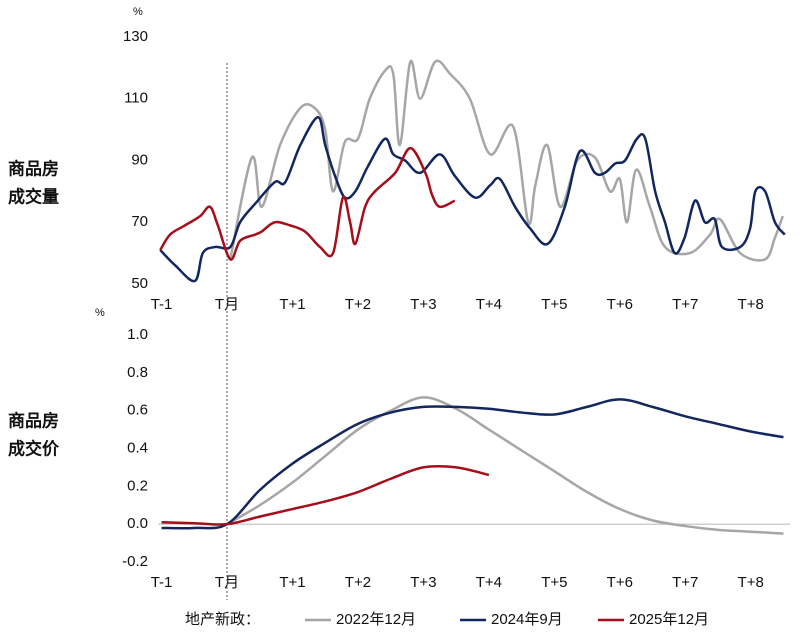  What do you see at coordinates (137, 334) in the screenshot?
I see `y-tick-label: 1.0` at bounding box center [137, 334].